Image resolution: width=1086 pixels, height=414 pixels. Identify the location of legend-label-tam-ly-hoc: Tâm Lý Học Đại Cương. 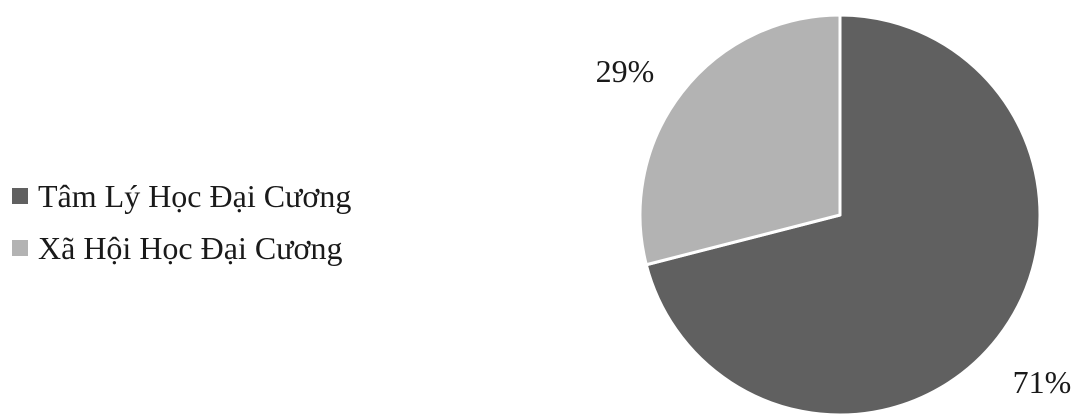
(195, 196).